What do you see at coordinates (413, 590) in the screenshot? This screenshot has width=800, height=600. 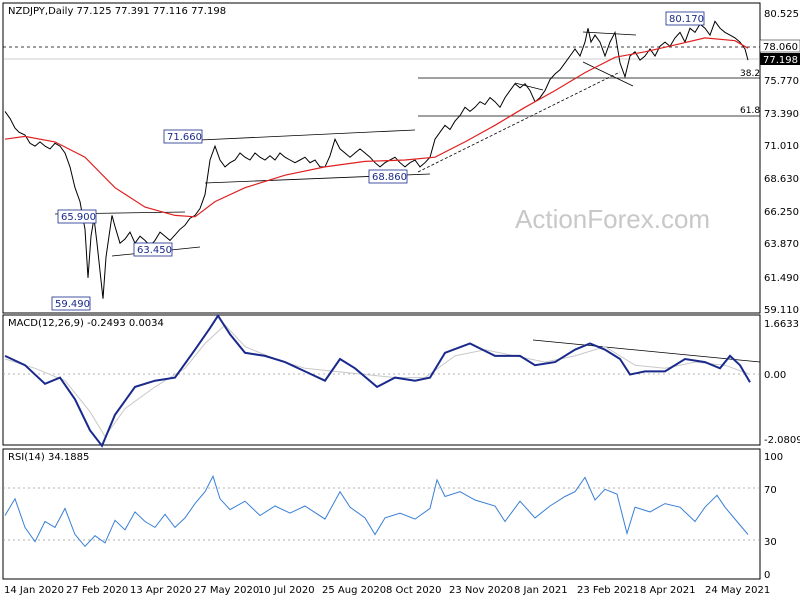 I see `x-tick-label: 8 Oct 2020` at bounding box center [413, 590].